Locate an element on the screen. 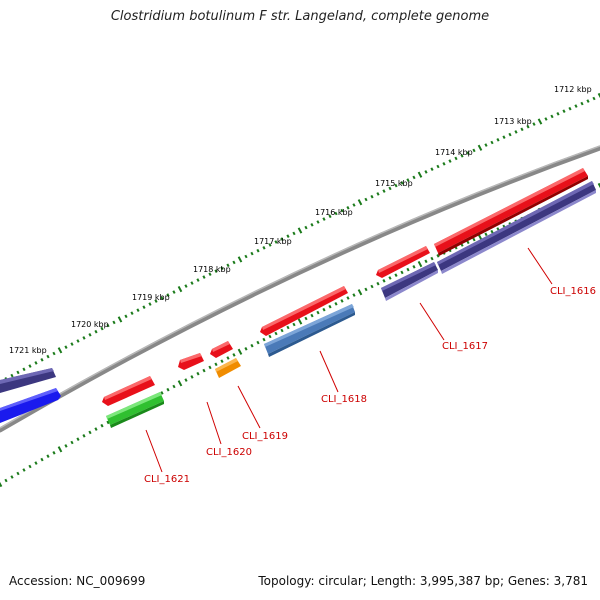 The width and height of the screenshot is (600, 600). gene-cli-1620-forward is located at coordinates (191, 361).